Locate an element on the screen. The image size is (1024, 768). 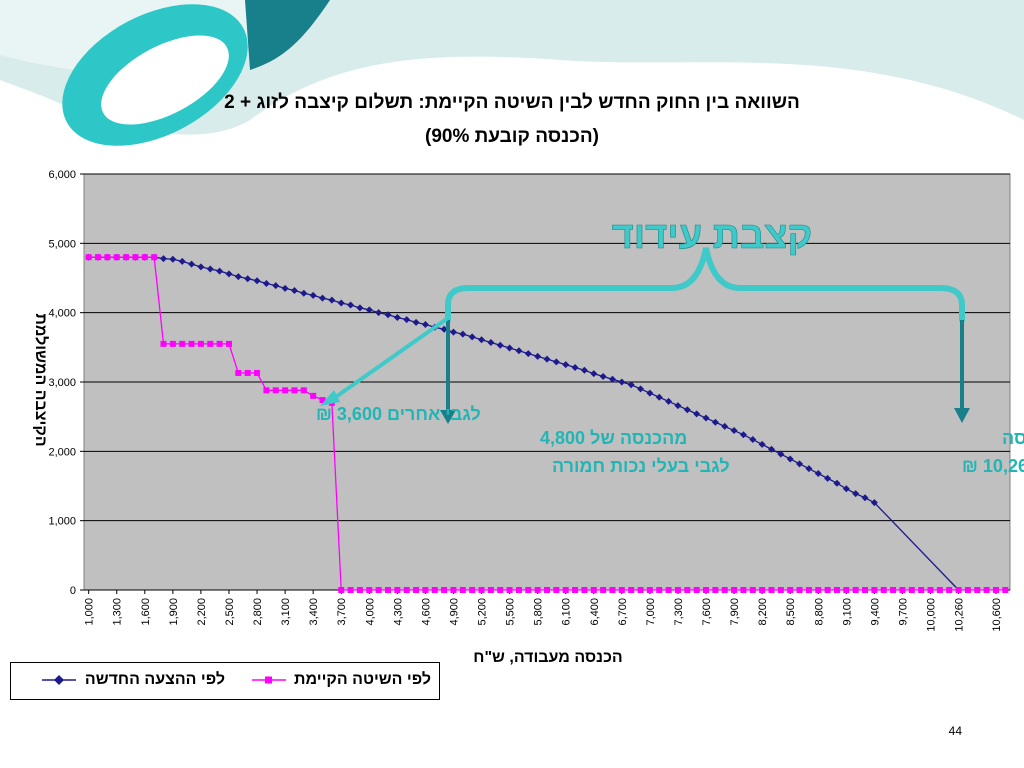
x-tick-label: 4,000 is located at coordinates (370, 612).